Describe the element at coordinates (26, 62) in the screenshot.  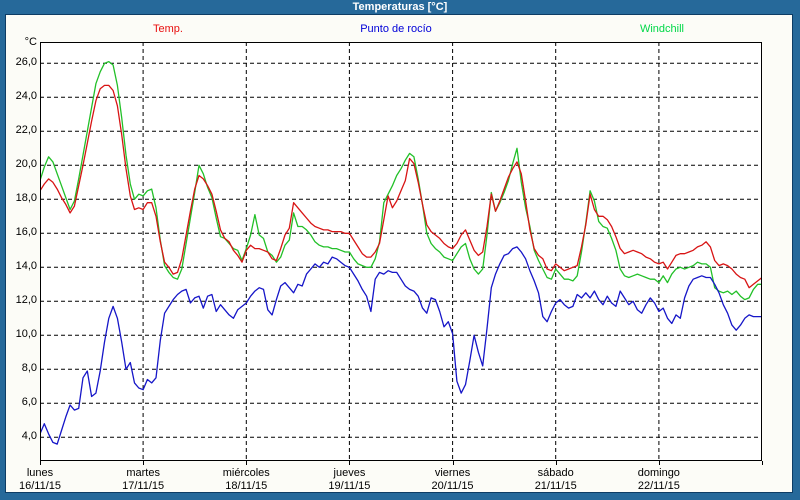
I see `y-tick-label: 26,0` at that location.